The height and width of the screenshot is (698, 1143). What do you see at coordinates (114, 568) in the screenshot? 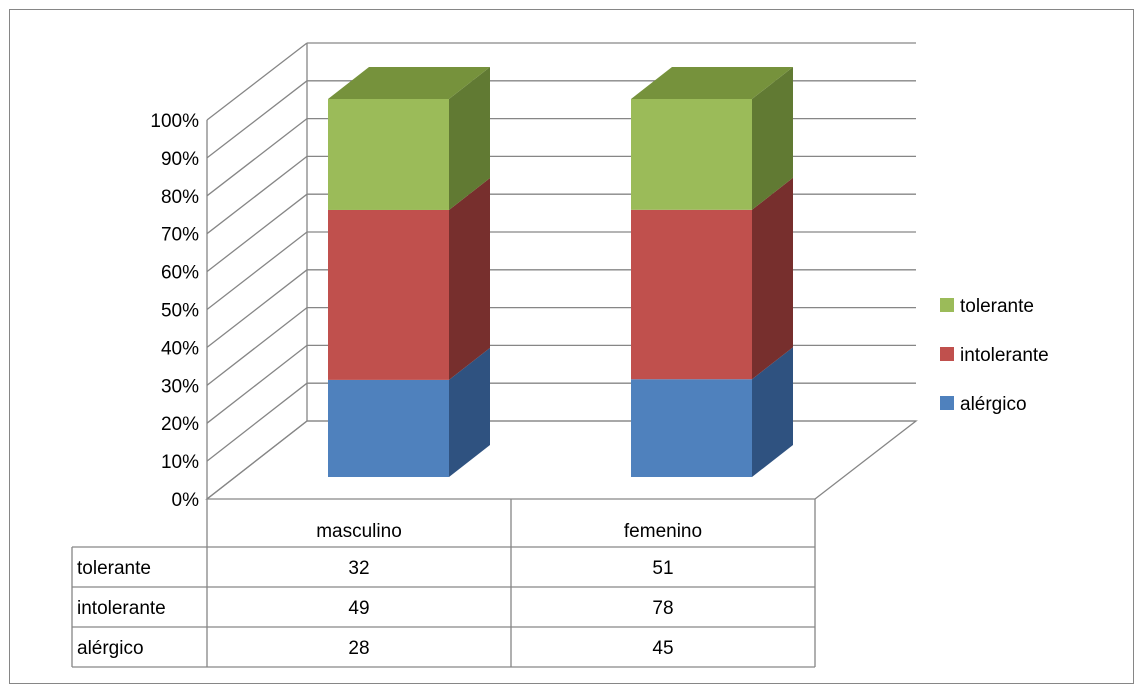
I see `table-row-label: tolerante` at bounding box center [114, 568].